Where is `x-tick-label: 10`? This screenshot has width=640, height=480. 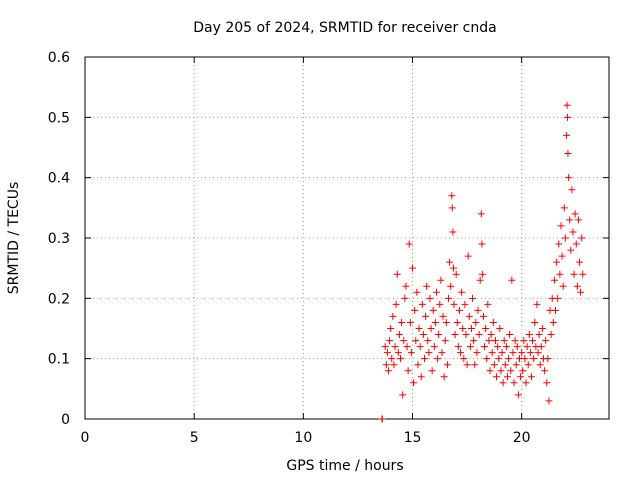 x-tick-label: 10 is located at coordinates (303, 438).